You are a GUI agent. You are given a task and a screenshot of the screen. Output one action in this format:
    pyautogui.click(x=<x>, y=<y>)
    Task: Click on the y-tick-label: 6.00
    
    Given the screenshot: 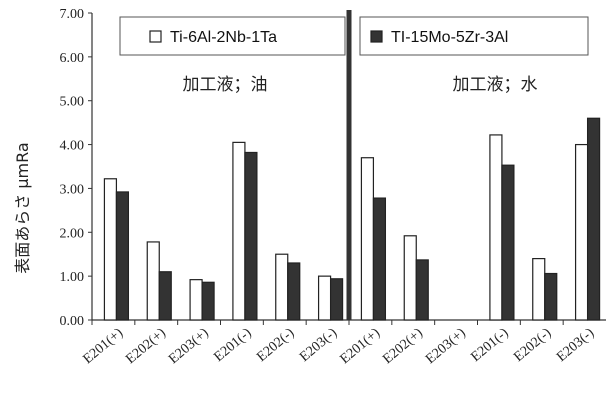 What is the action you would take?
    pyautogui.click(x=72, y=58)
    